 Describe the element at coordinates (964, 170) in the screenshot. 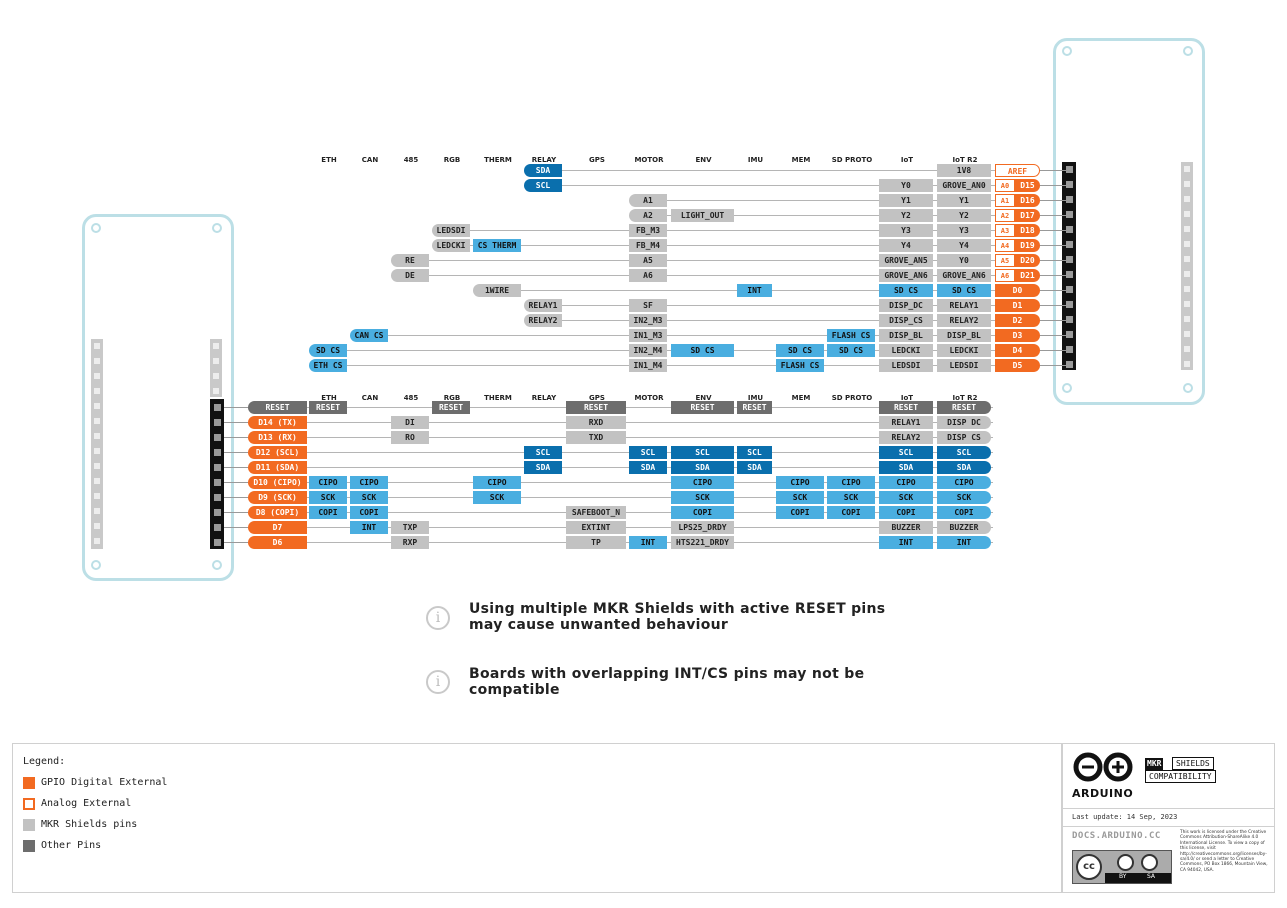

I see `pin-label: 1V8` at that location.